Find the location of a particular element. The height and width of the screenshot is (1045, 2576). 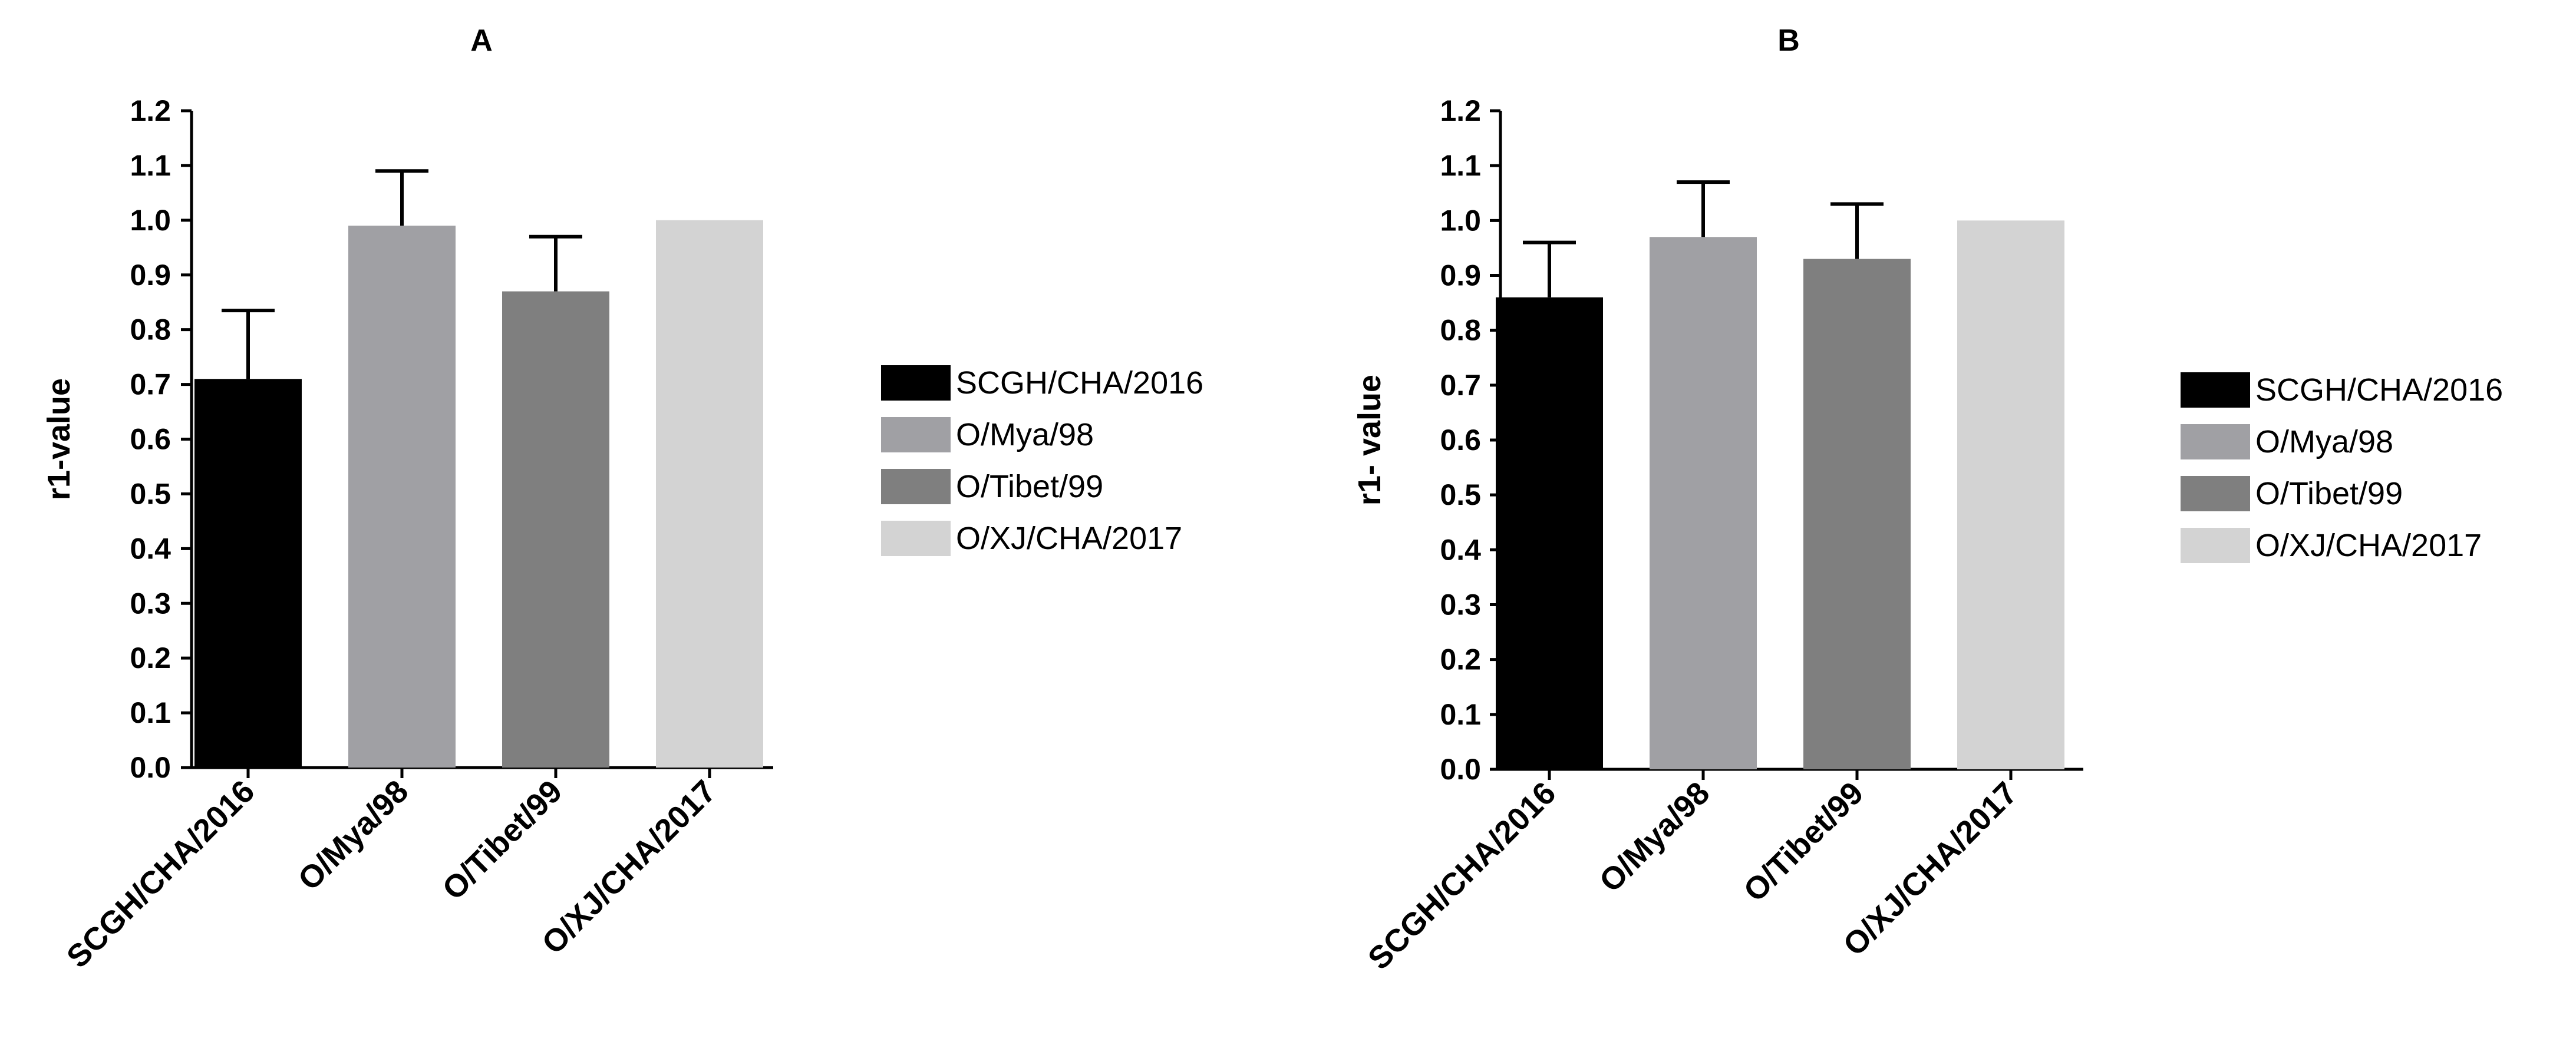

panel-title: B is located at coordinates (1789, 41).